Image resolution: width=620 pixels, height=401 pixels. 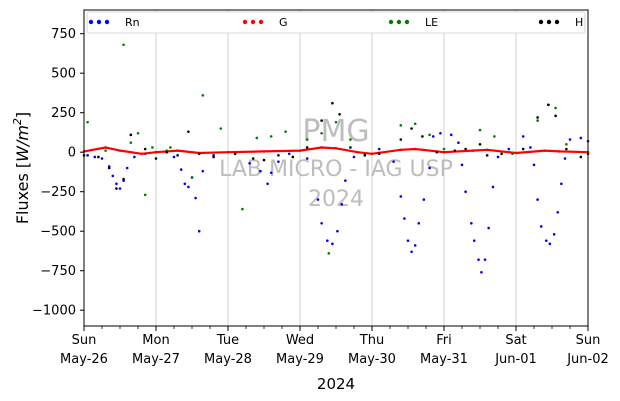 What do you see at coordinates (372, 359) in the screenshot?
I see `x-tick-date: May-30` at bounding box center [372, 359].